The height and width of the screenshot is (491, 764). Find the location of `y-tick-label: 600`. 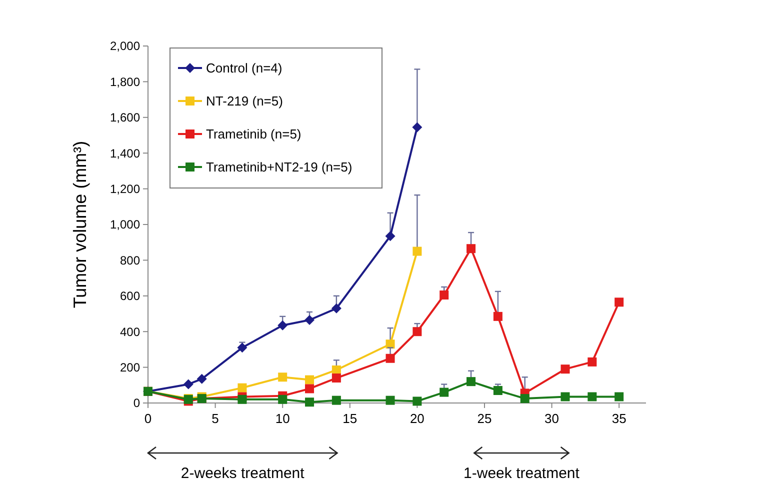

y-tick-label: 600 is located at coordinates (130, 296).